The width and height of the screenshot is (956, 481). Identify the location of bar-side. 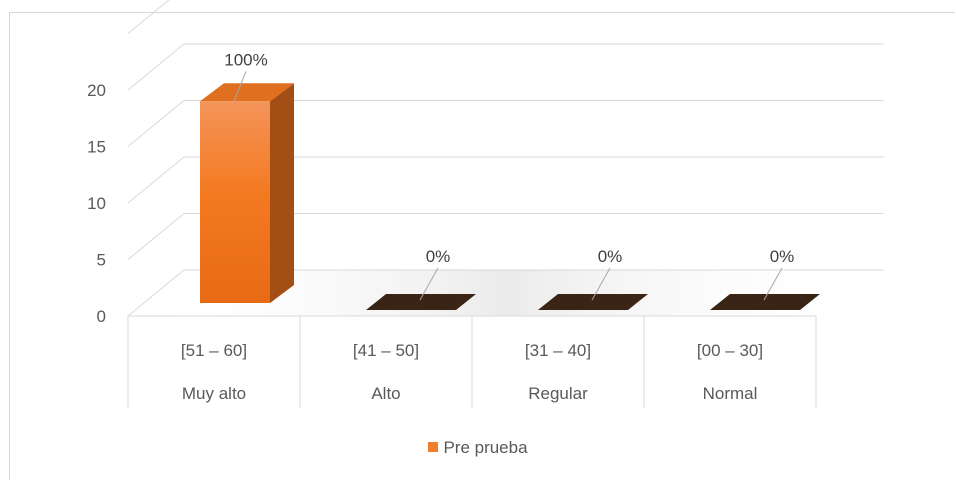
(282, 193).